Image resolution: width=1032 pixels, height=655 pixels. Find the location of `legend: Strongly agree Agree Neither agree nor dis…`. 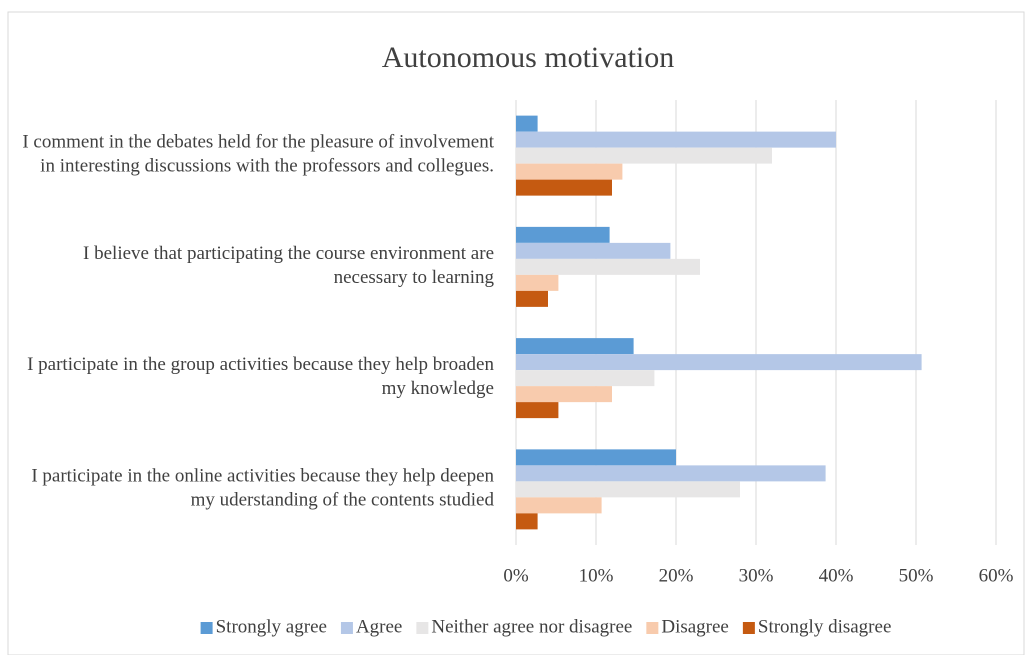

legend: Strongly agree Agree Neither agree nor dis… is located at coordinates (546, 626).